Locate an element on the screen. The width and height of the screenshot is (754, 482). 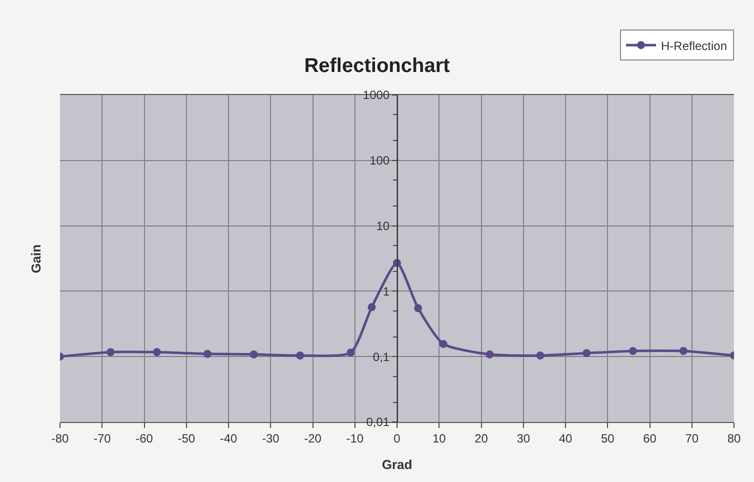
x-tick-label: 70 is located at coordinates (692, 438).